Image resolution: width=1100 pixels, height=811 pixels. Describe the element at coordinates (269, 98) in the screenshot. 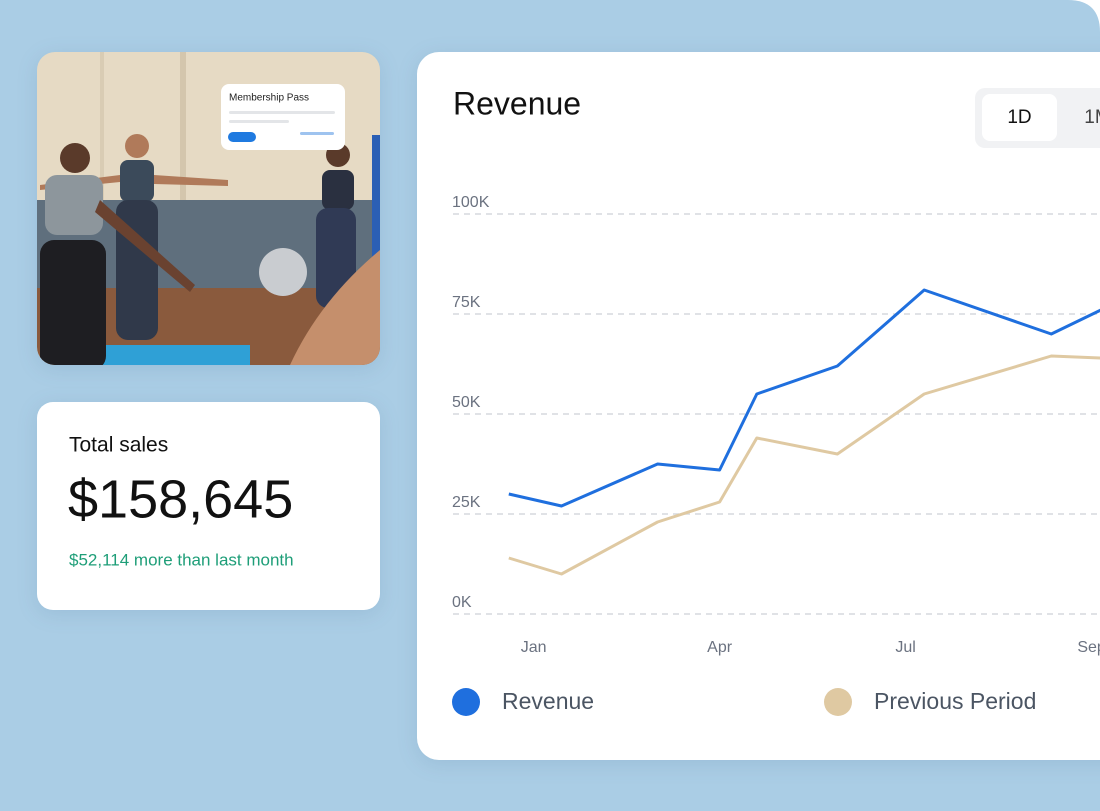

I see `membership-title: Membership Pass` at that location.